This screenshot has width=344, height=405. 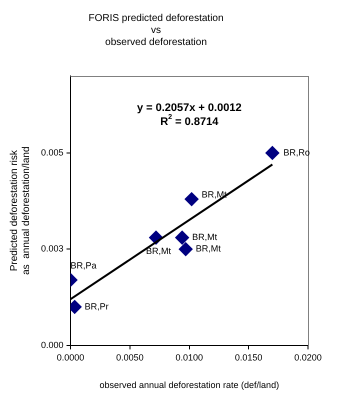 I want to click on x-tick-label: 0.0100, so click(x=189, y=357).